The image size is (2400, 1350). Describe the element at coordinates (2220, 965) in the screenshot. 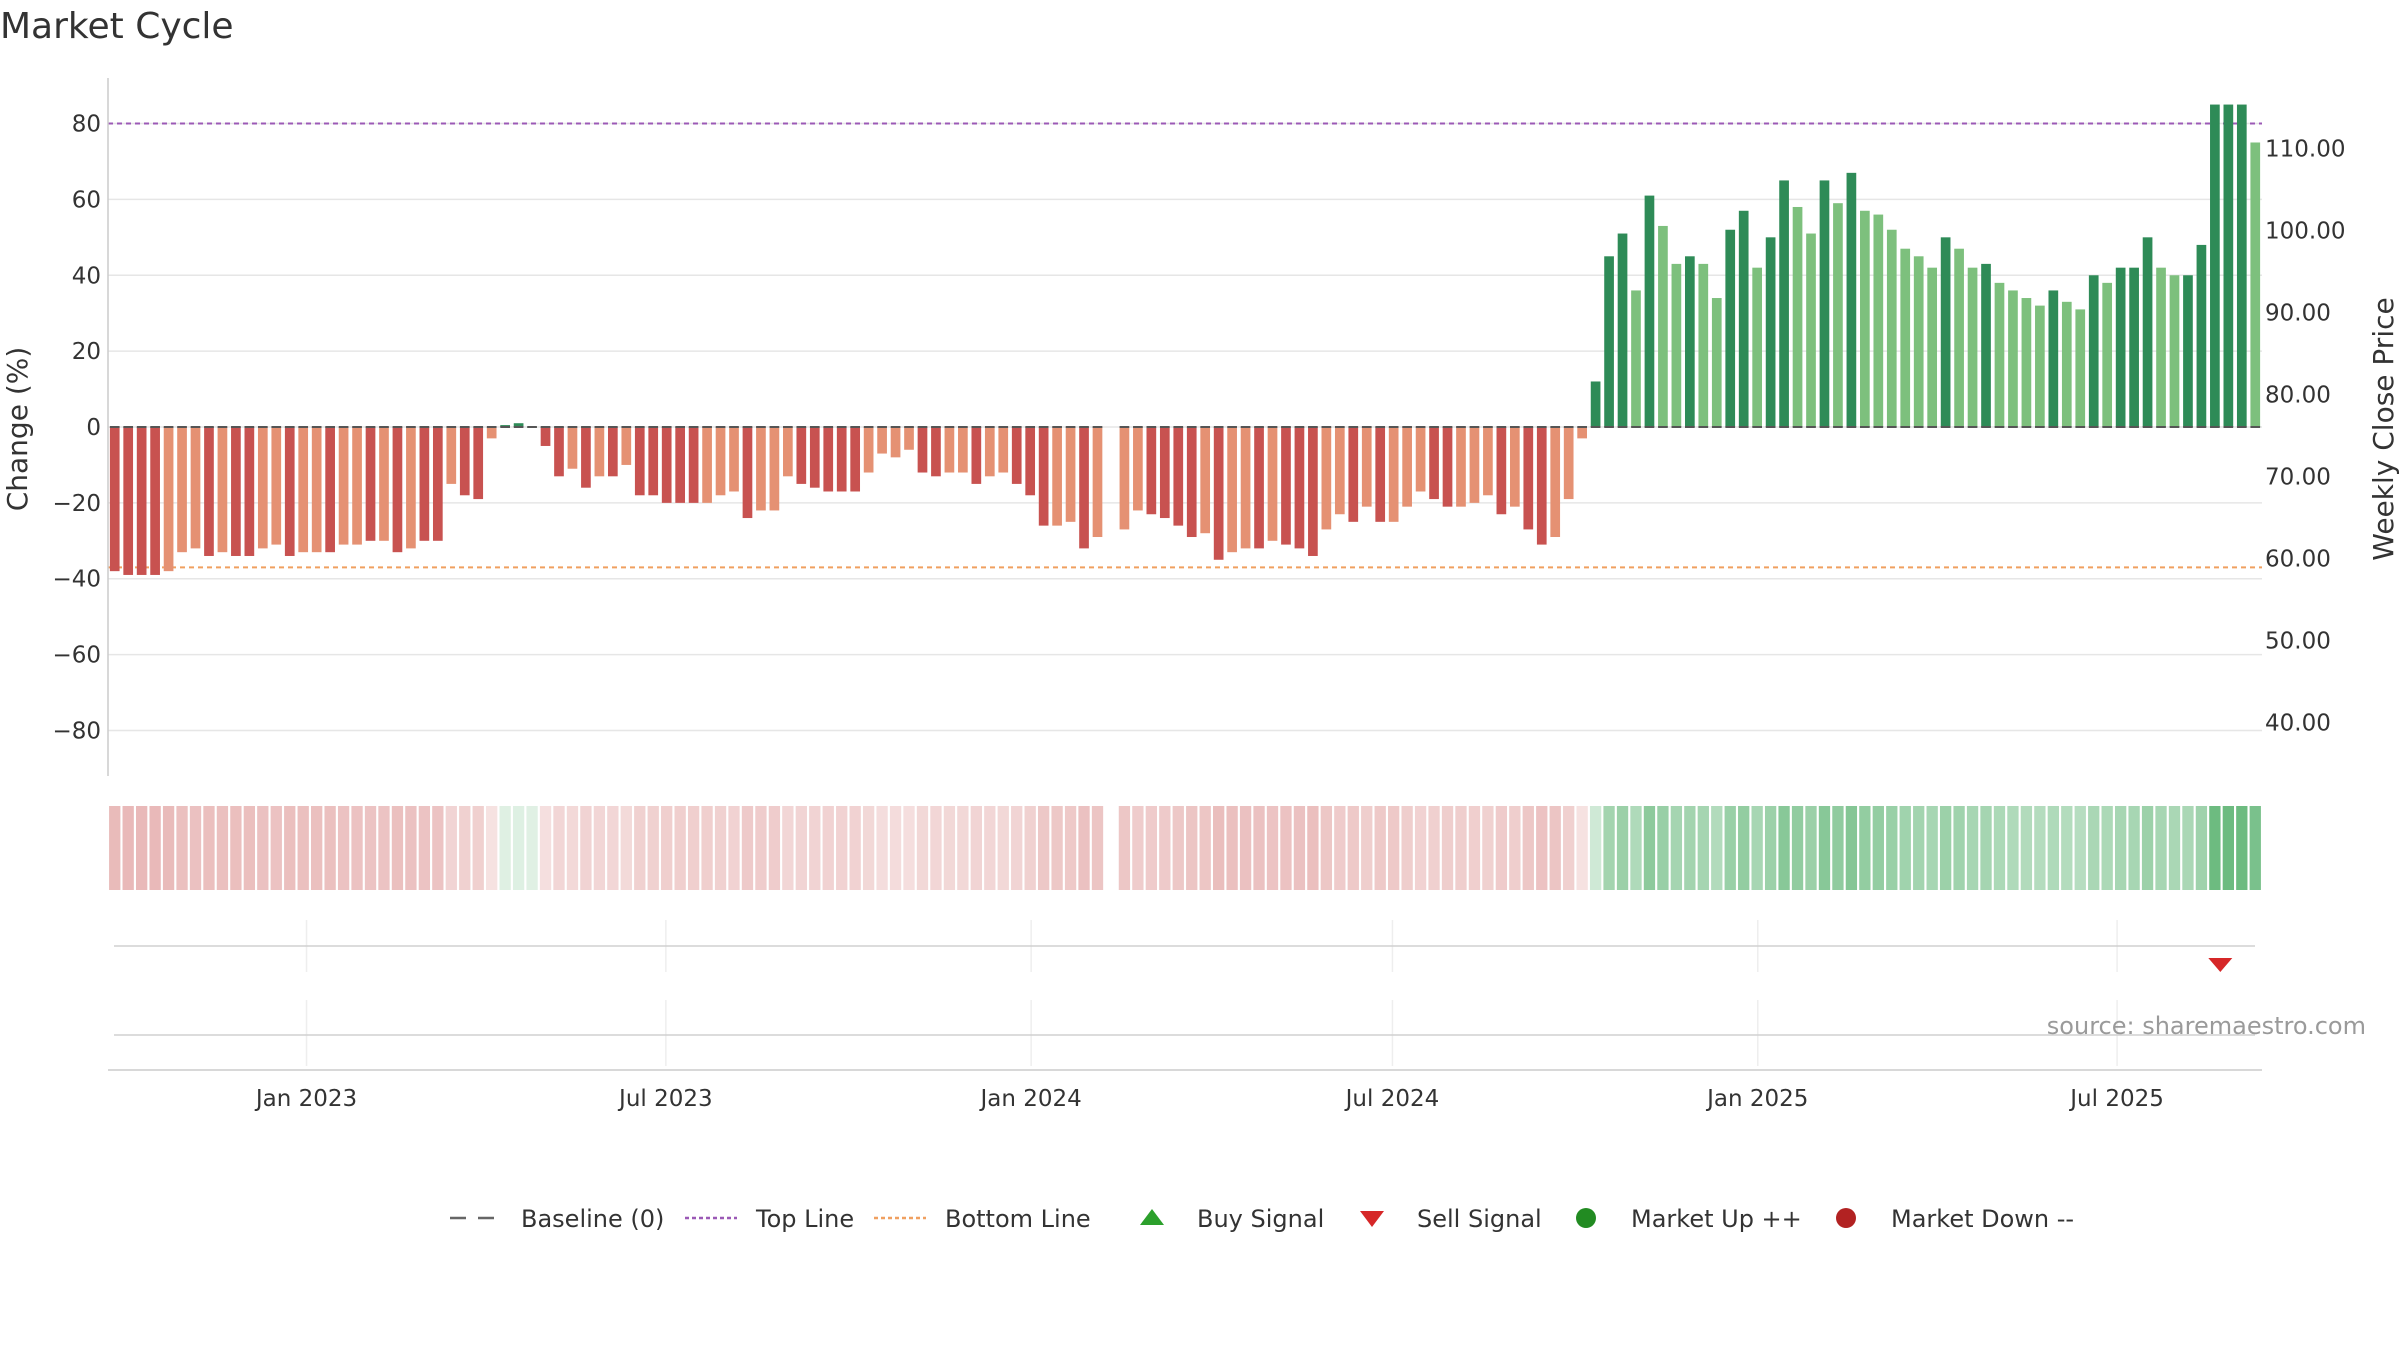

I see `sell-signal-marker` at that location.